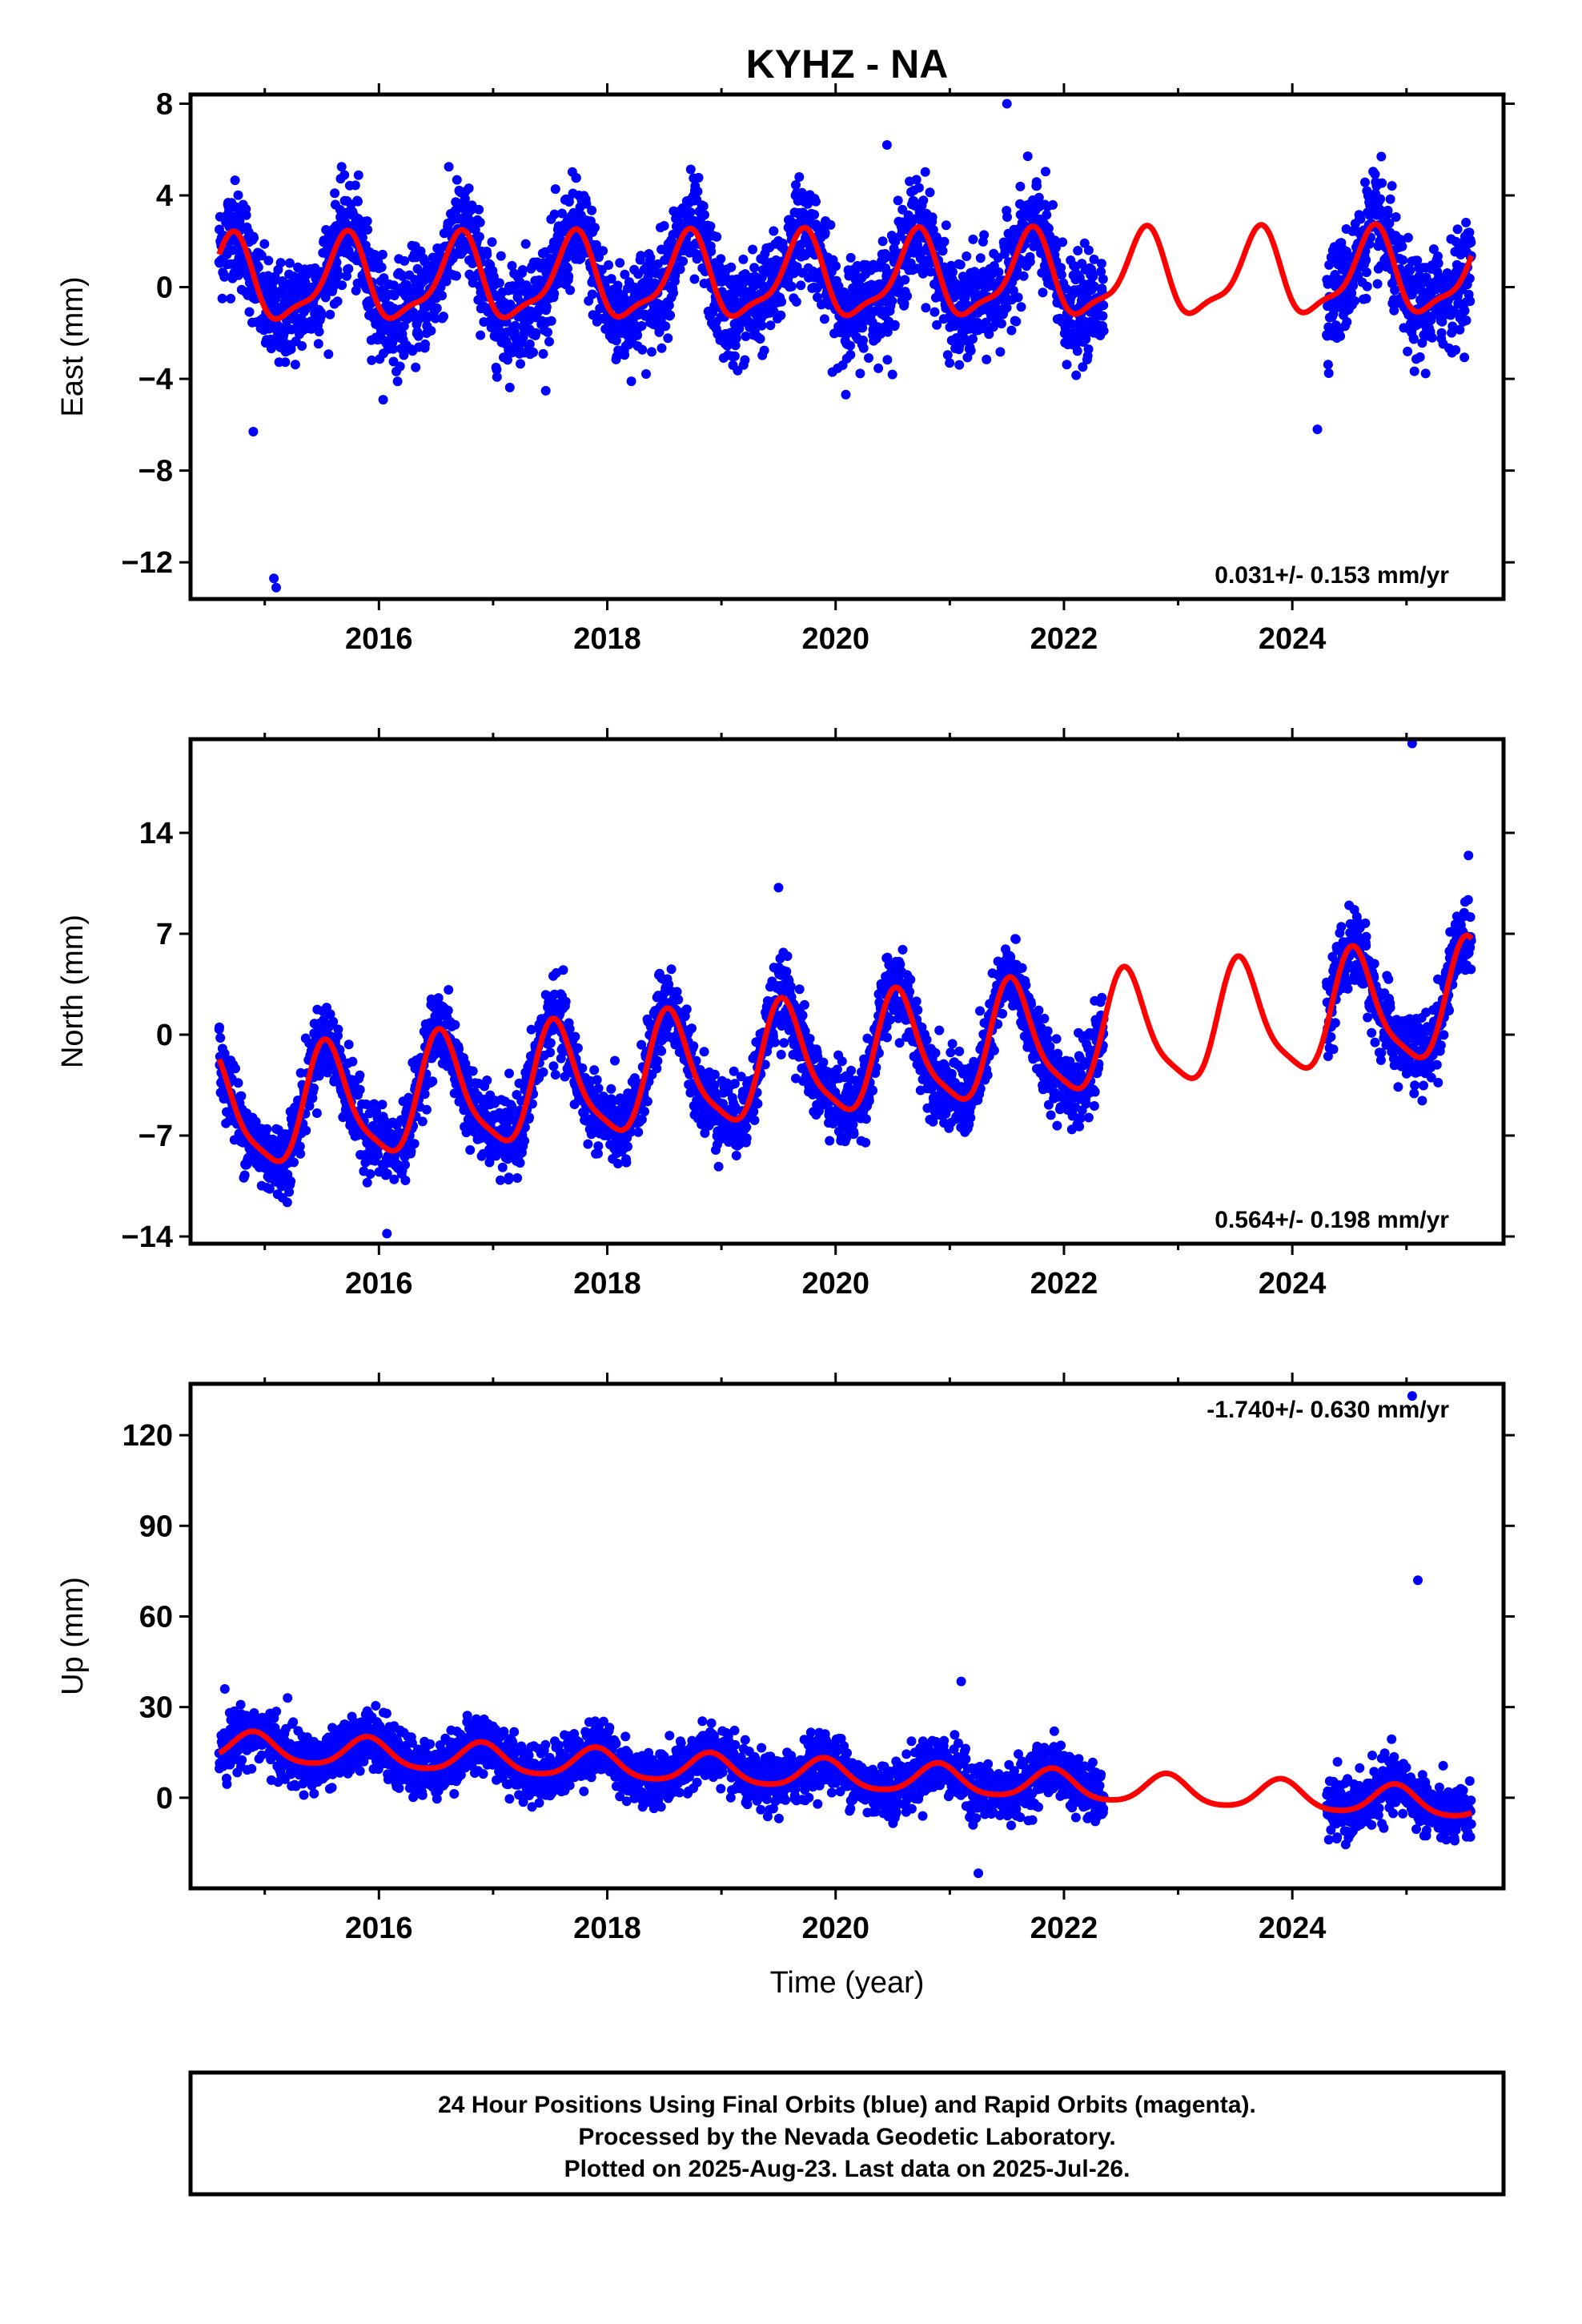 Image resolution: width=1582 pixels, height=2324 pixels. Describe the element at coordinates (147, 563) in the screenshot. I see `y-tick-label: −12` at that location.